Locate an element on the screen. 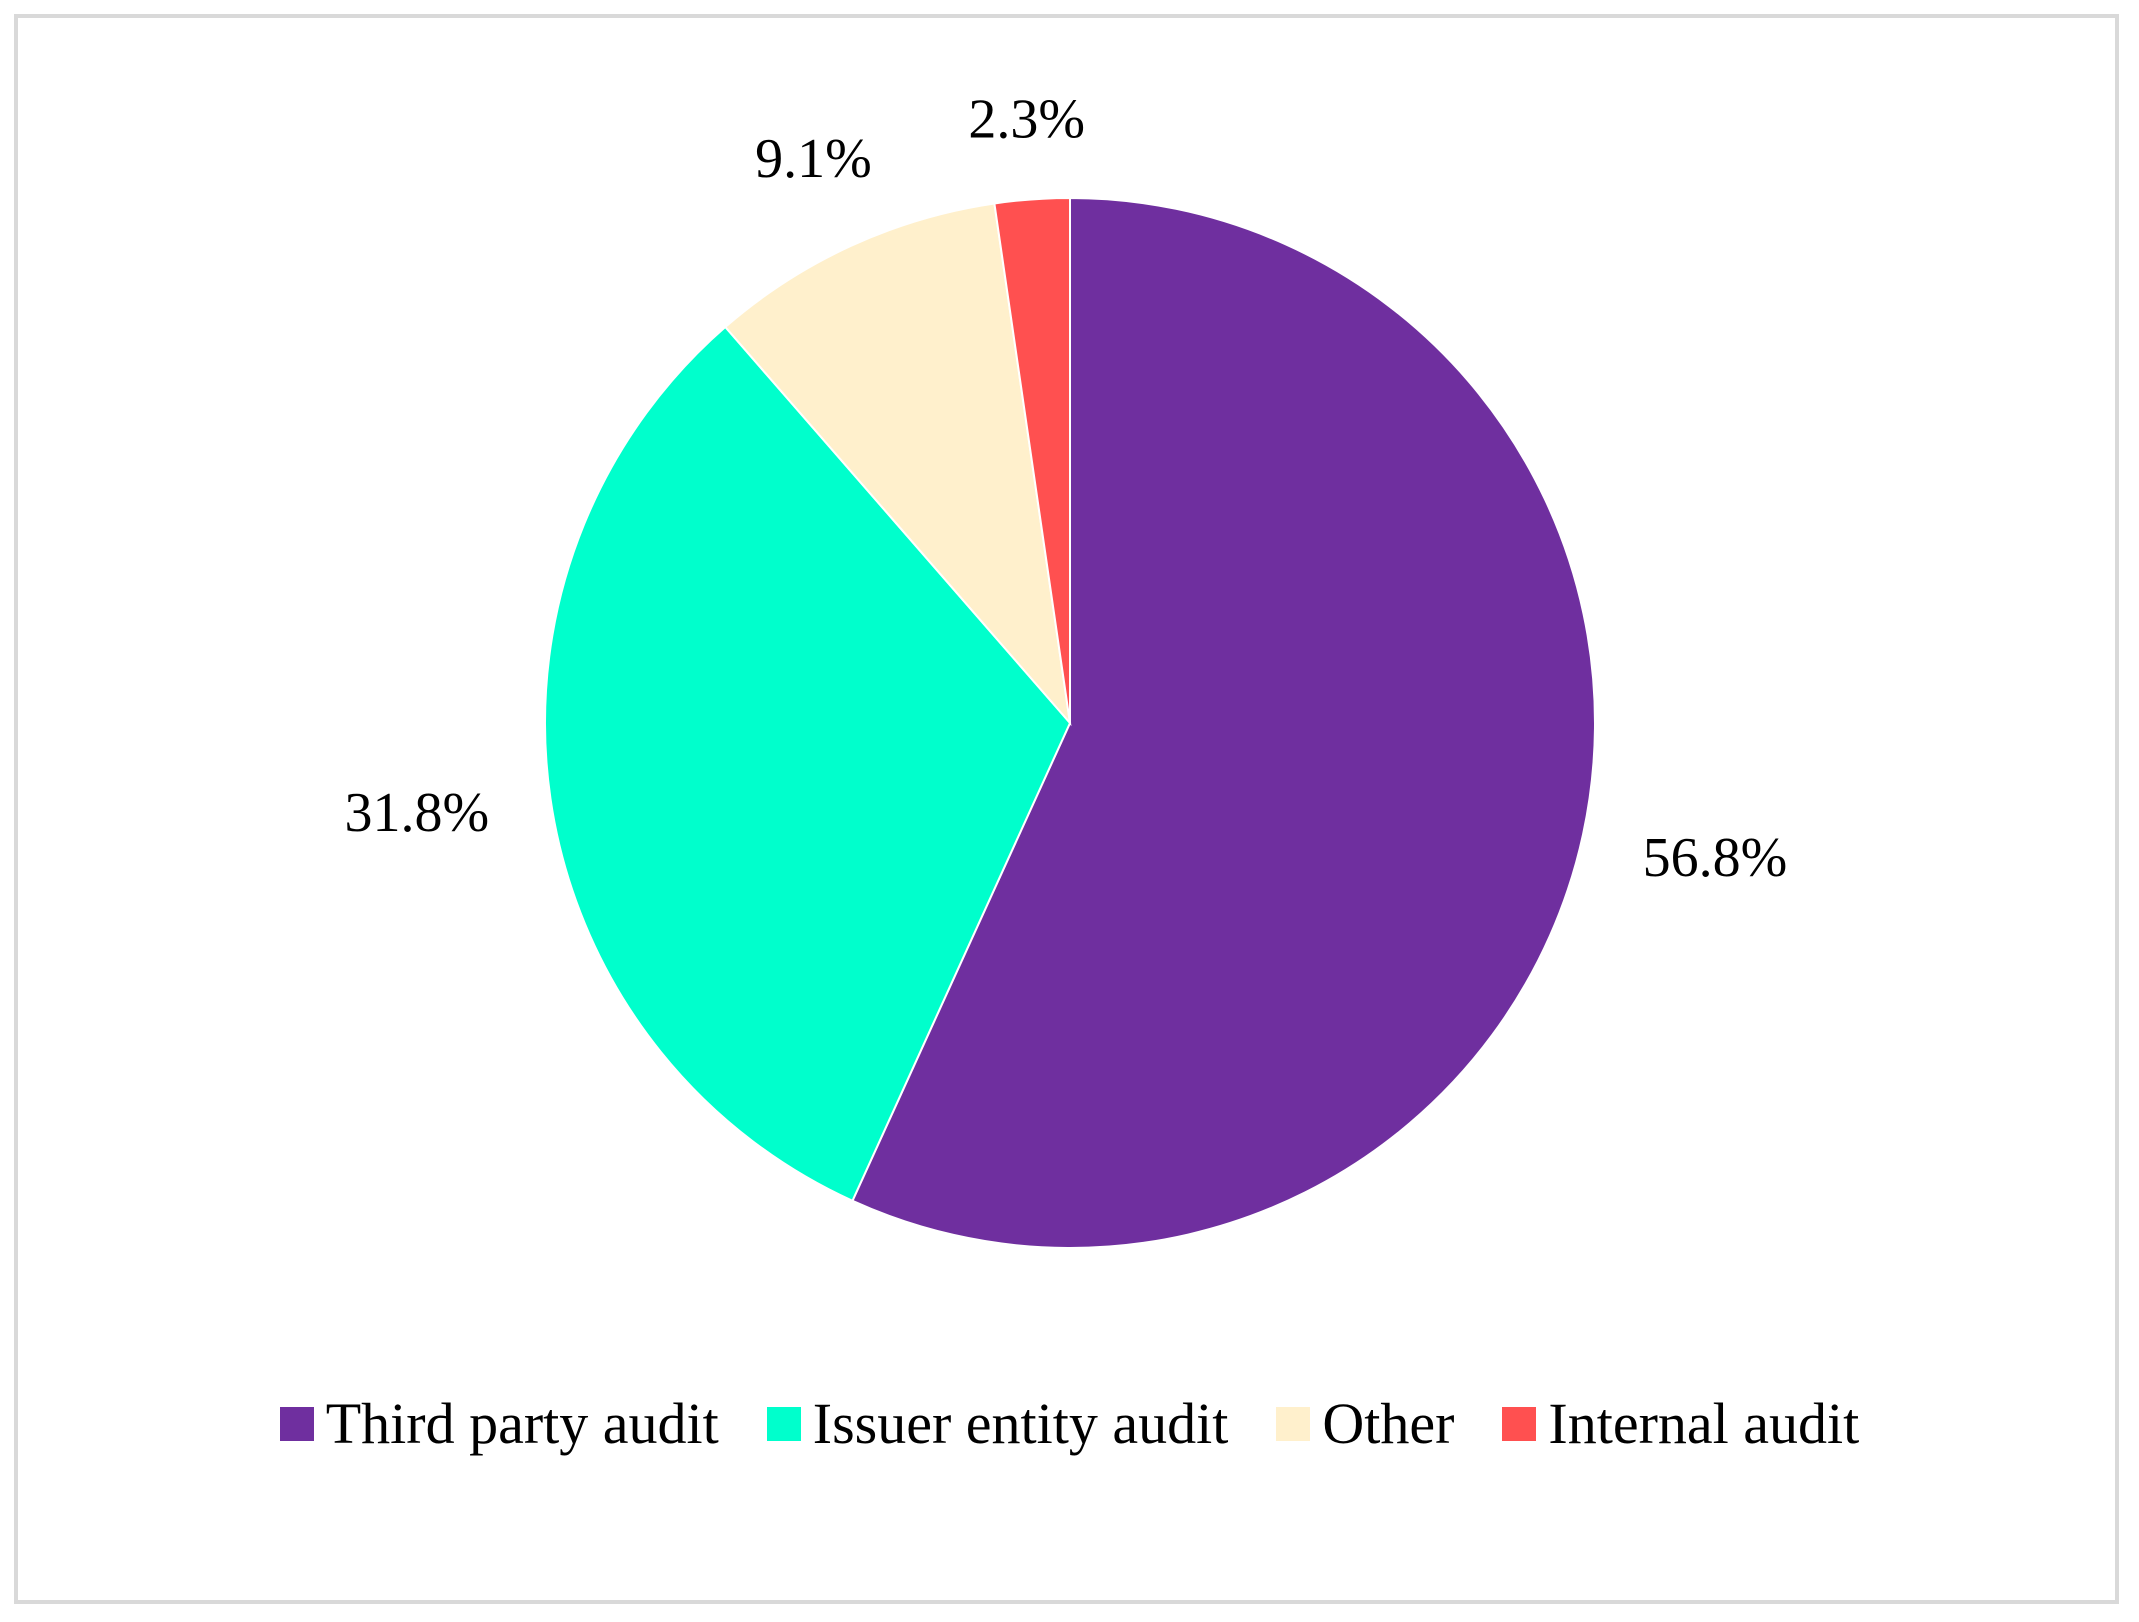 The image size is (2139, 1622). pie-slice-internal-audit is located at coordinates (1032, 460).